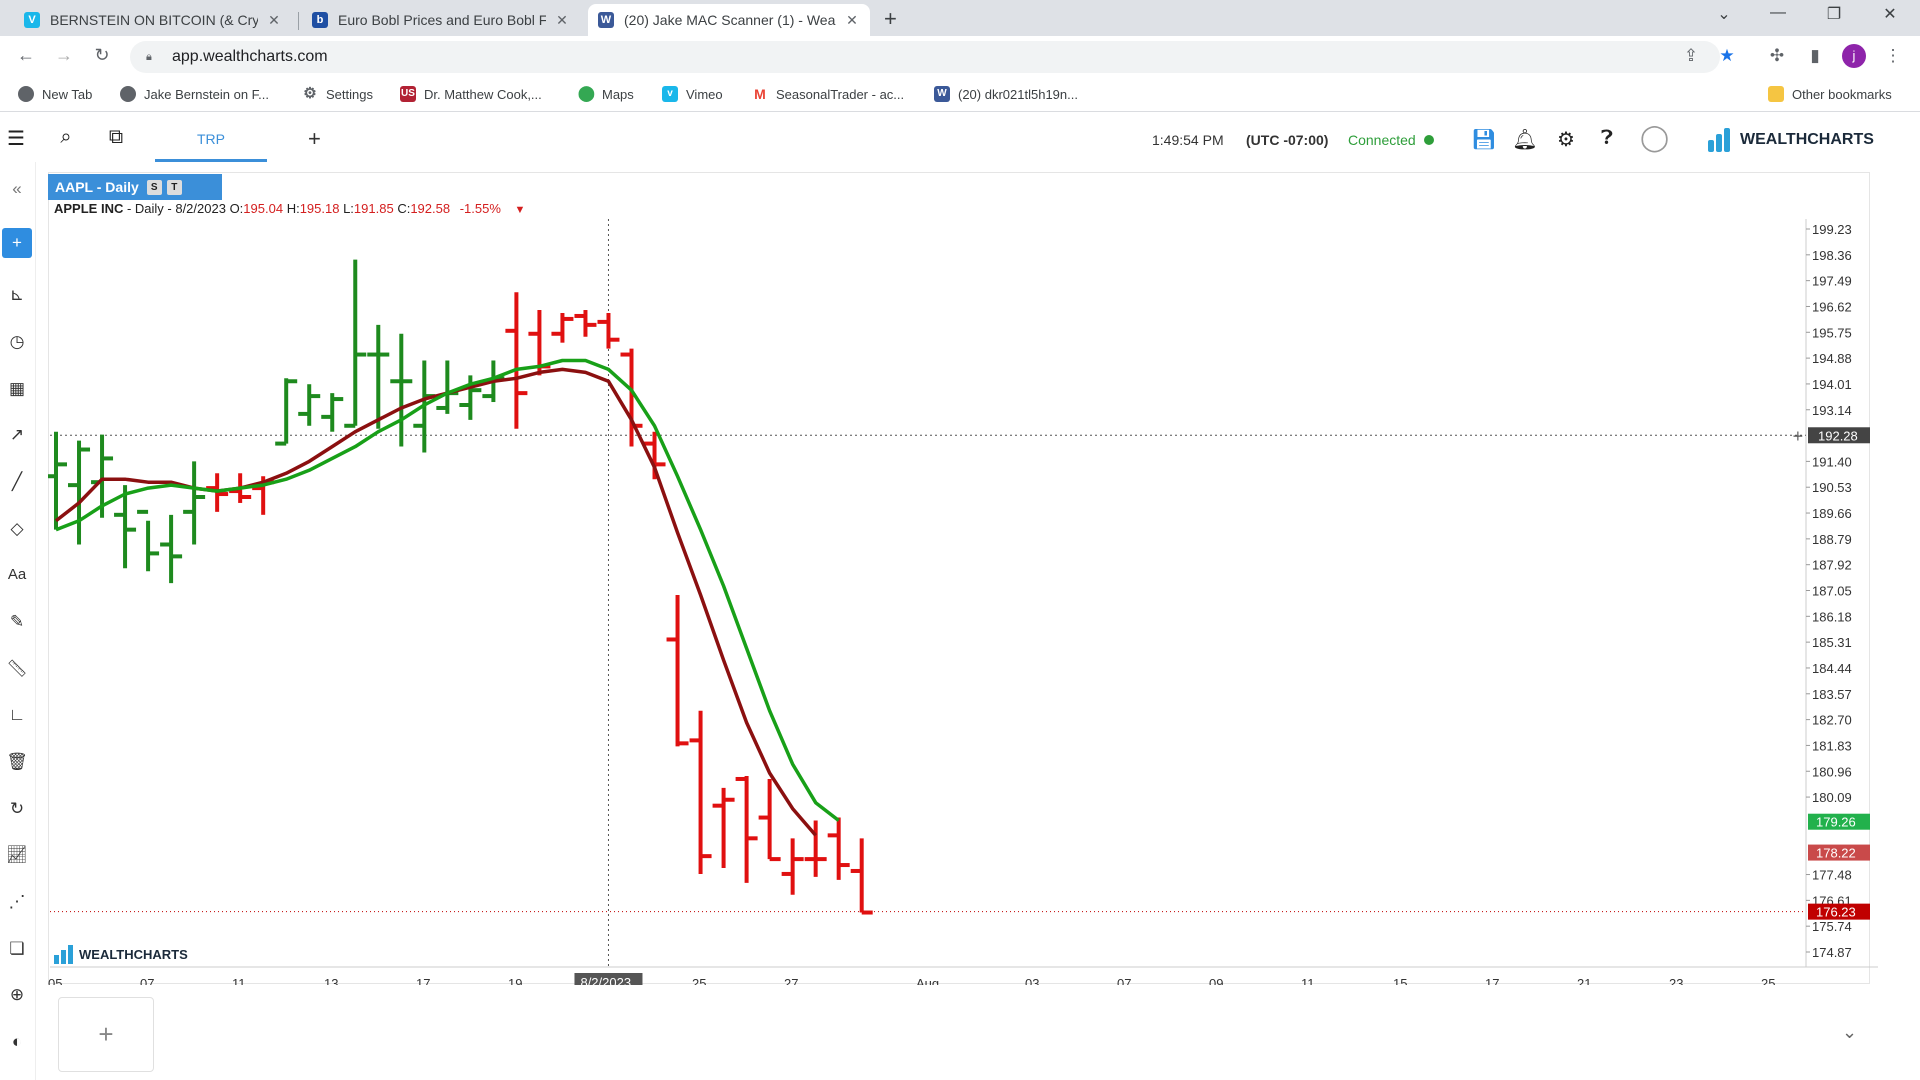 The width and height of the screenshot is (1920, 1080). What do you see at coordinates (1428, 140) in the screenshot?
I see `status-dot-icon` at bounding box center [1428, 140].